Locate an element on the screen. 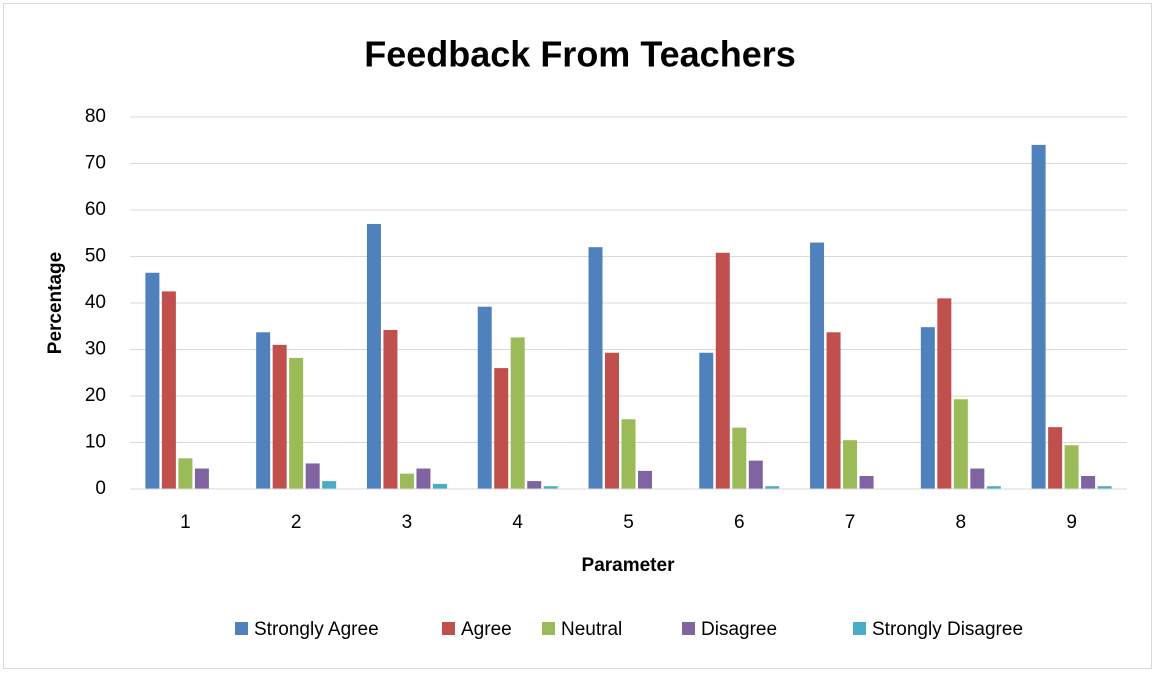  y-tick-label: 30 is located at coordinates (95, 349).